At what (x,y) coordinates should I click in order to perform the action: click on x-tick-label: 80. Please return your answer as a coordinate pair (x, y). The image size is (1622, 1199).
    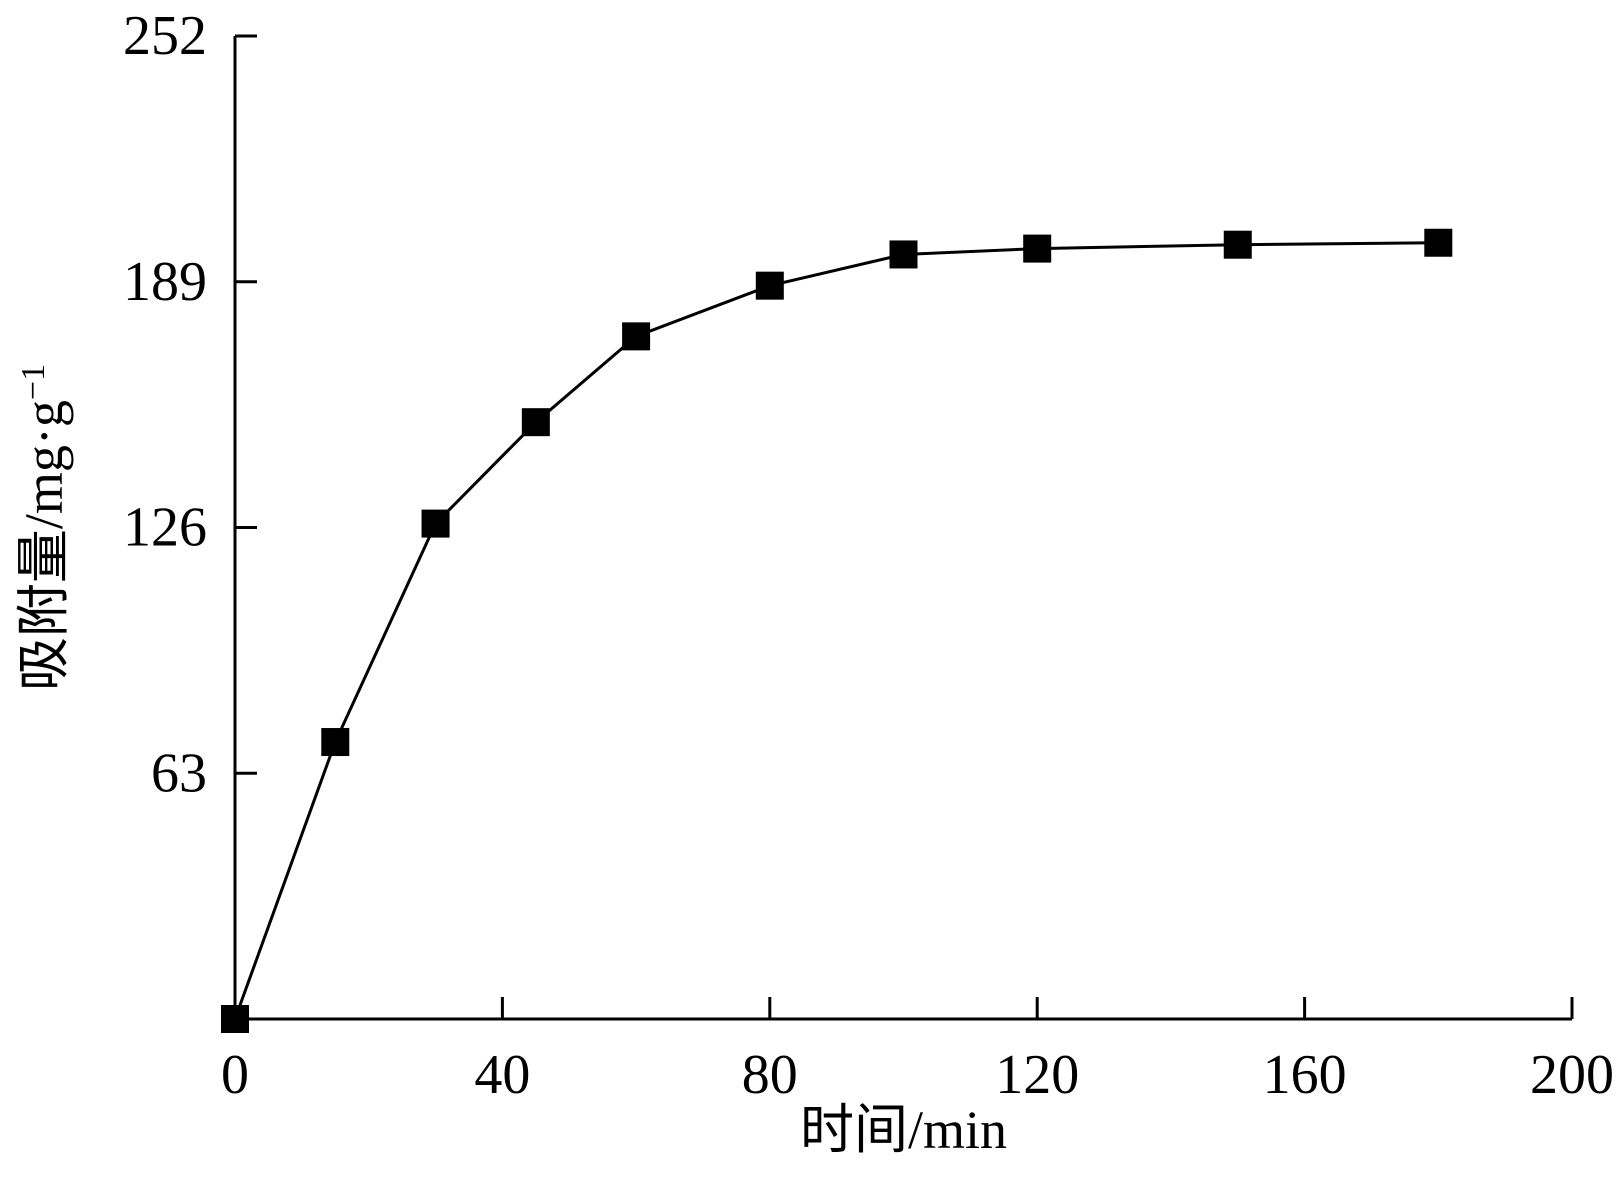
    Looking at the image, I should click on (770, 1075).